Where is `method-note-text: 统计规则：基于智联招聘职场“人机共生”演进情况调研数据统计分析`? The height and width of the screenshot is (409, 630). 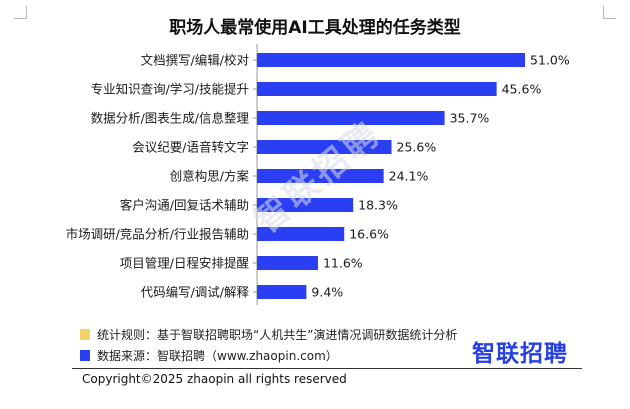
method-note-text: 统计规则：基于智联招聘职场“人机共生”演进情况调研数据统计分析 is located at coordinates (277, 335).